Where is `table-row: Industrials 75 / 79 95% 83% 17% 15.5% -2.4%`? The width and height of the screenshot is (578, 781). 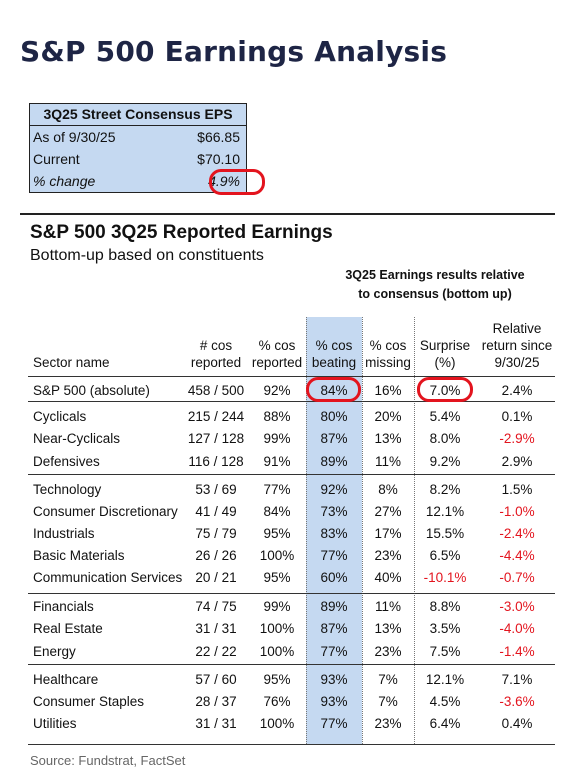
table-row: Industrials 75 / 79 95% 83% 17% 15.5% -2.4% is located at coordinates (289, 534).